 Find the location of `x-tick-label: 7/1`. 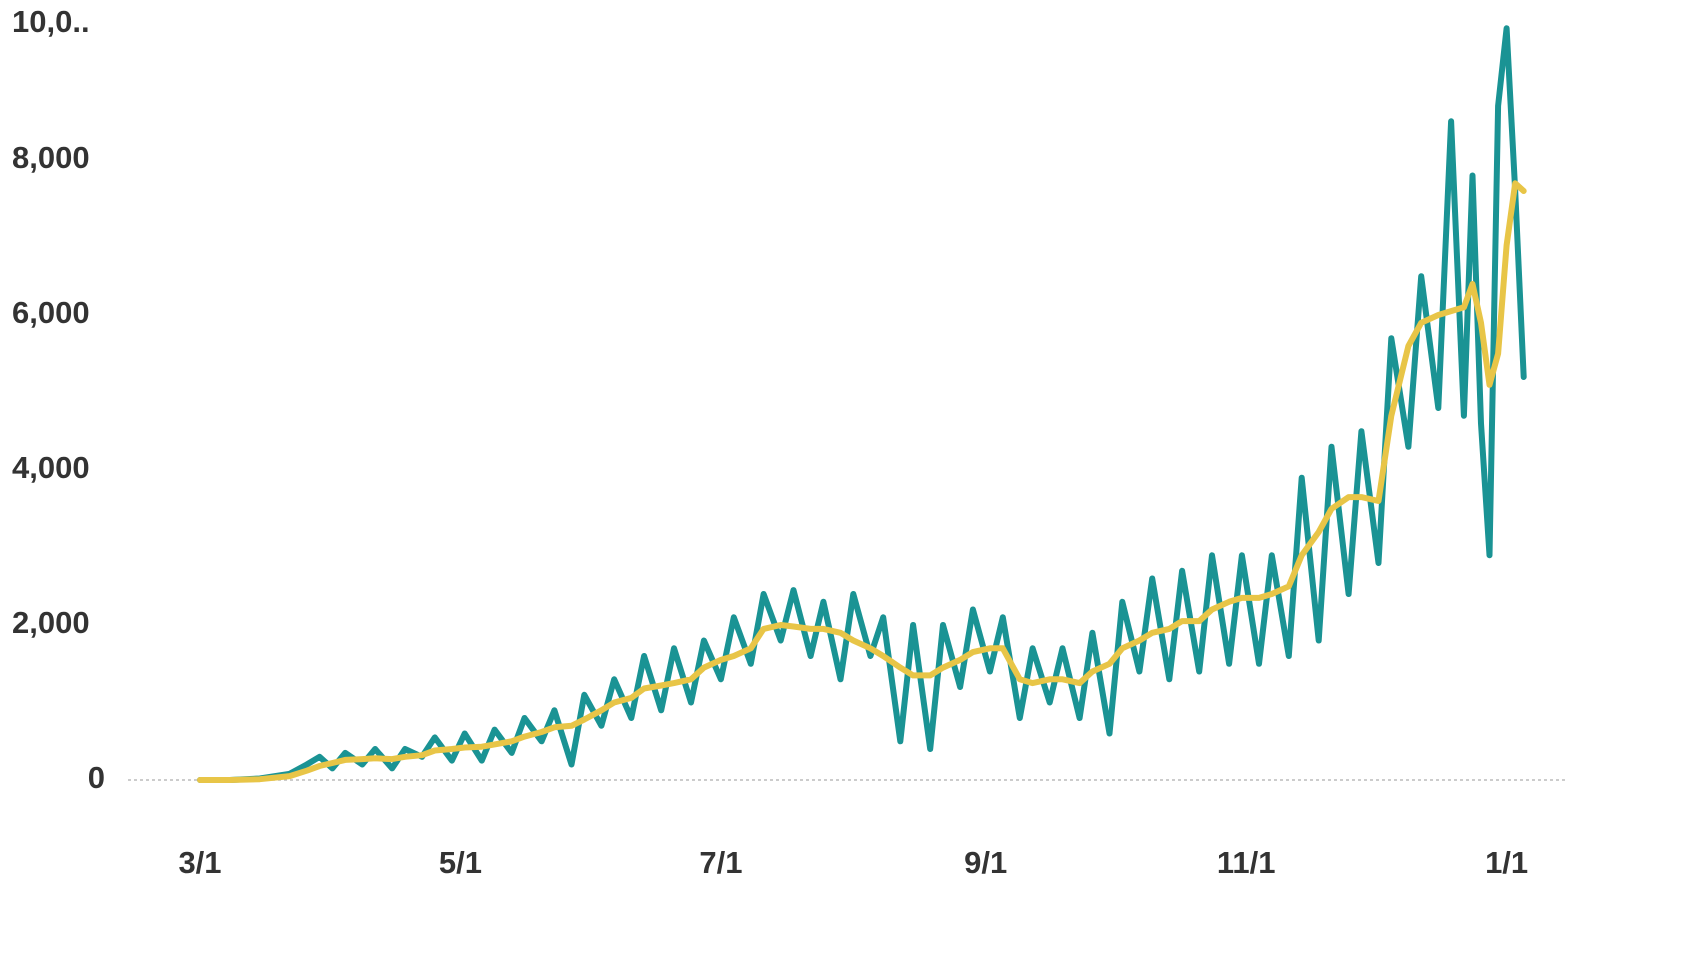

x-tick-label: 7/1 is located at coordinates (720, 862).